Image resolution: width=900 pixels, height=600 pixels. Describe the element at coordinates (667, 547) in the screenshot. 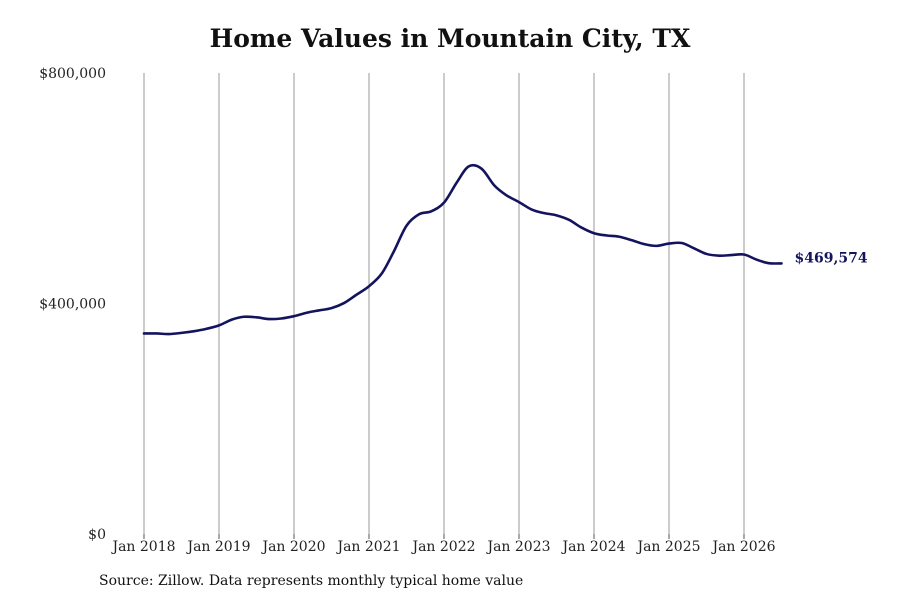

I see `x-tick-label-7: Jan 2025` at that location.